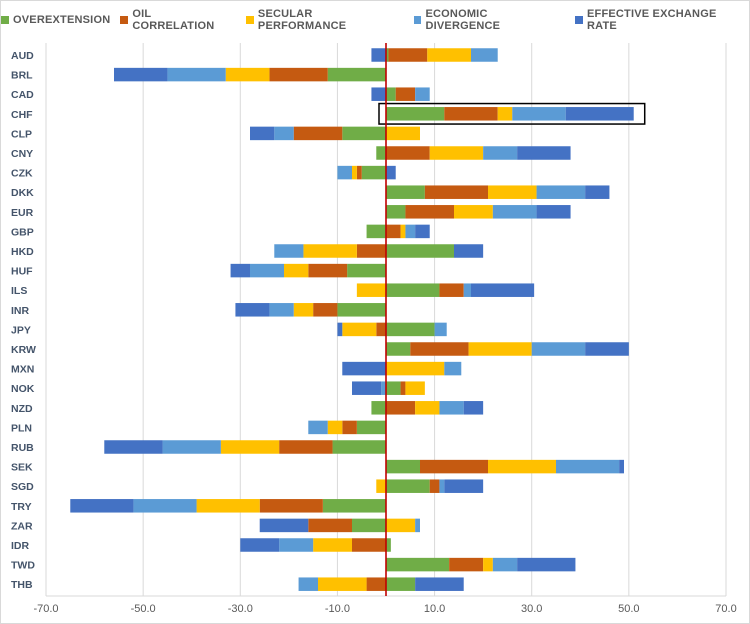 The image size is (750, 624). What do you see at coordinates (454, 466) in the screenshot?
I see `bar-sek-oil-correlation` at bounding box center [454, 466].